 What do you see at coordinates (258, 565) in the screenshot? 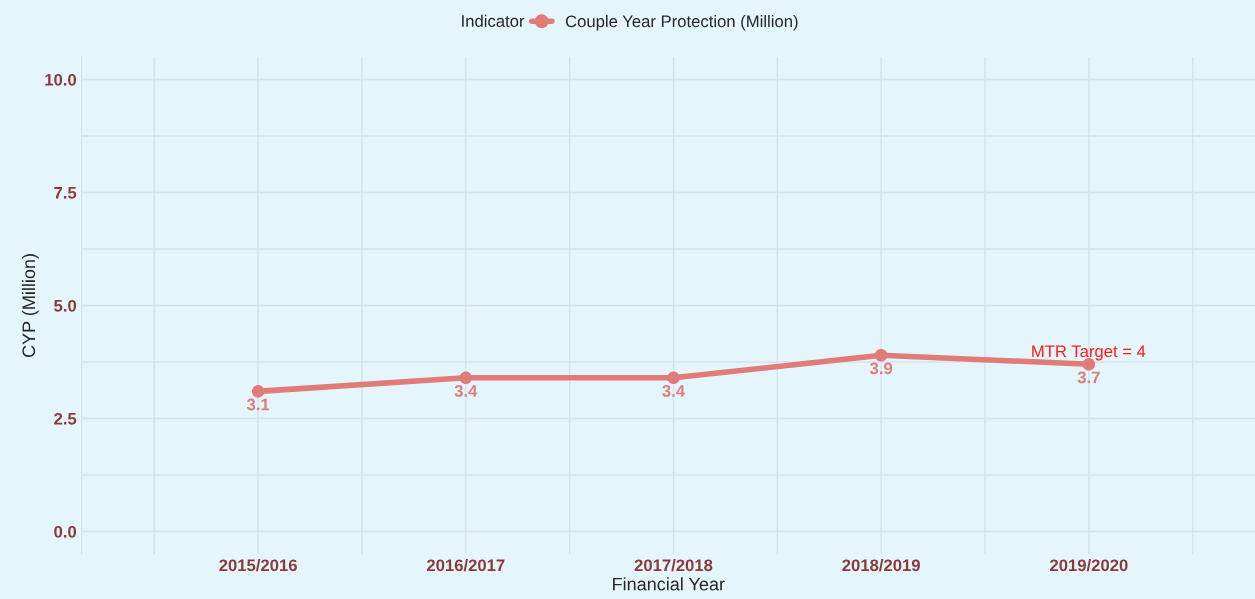
I see `x-tick-label: 2015/2016` at bounding box center [258, 565].